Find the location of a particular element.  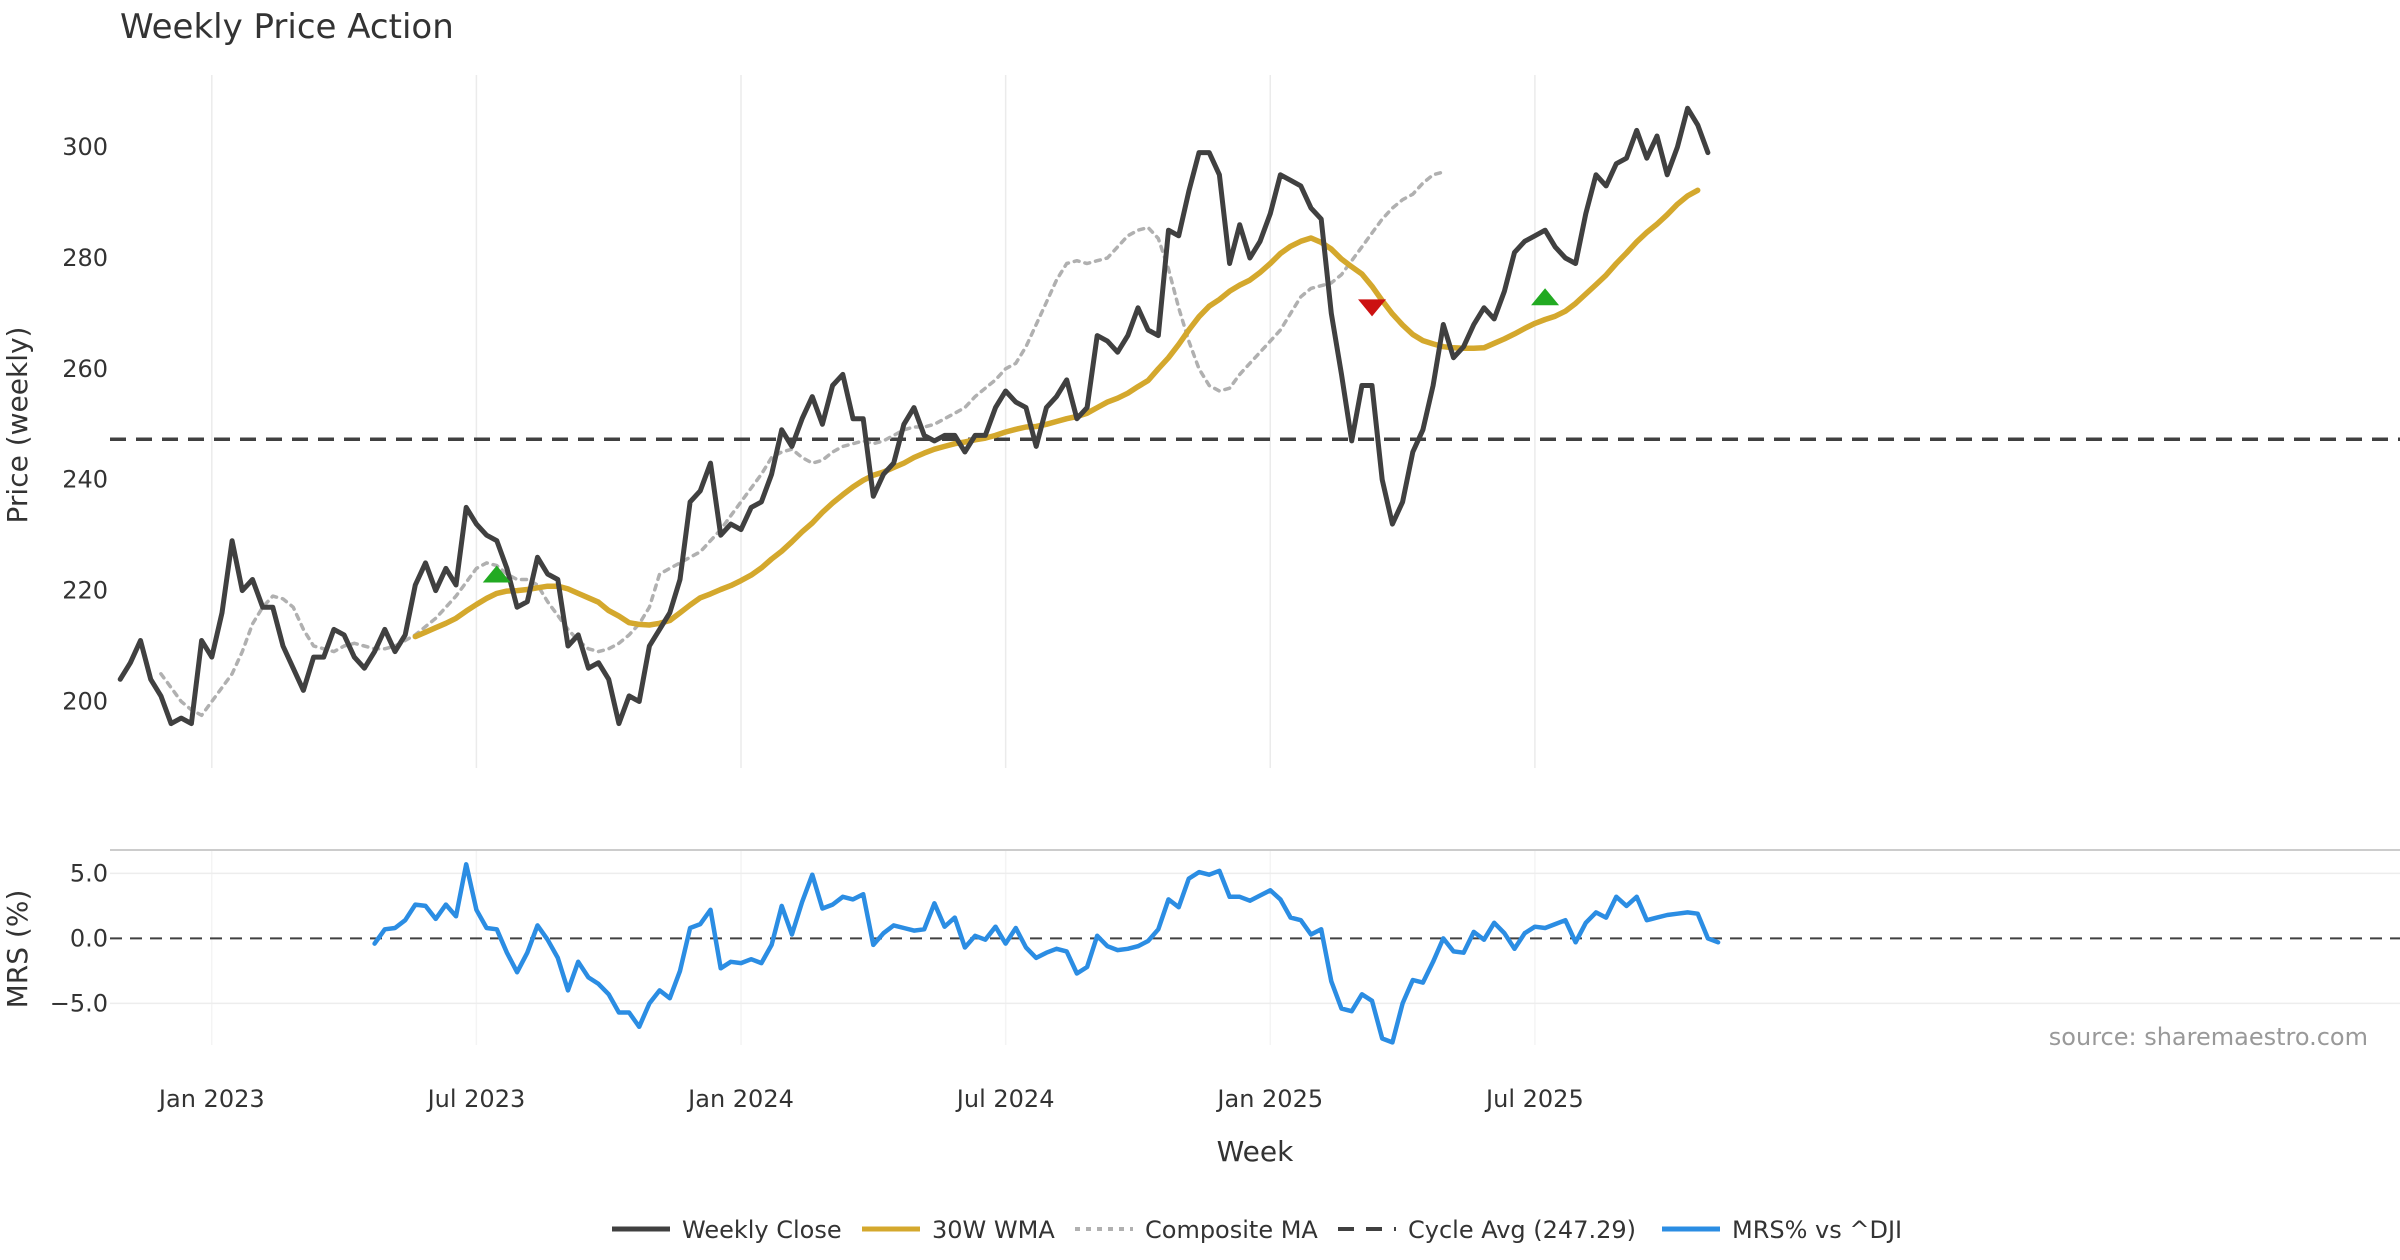

legend-entry: Cycle Avg (247.29) is located at coordinates (1487, 1230).